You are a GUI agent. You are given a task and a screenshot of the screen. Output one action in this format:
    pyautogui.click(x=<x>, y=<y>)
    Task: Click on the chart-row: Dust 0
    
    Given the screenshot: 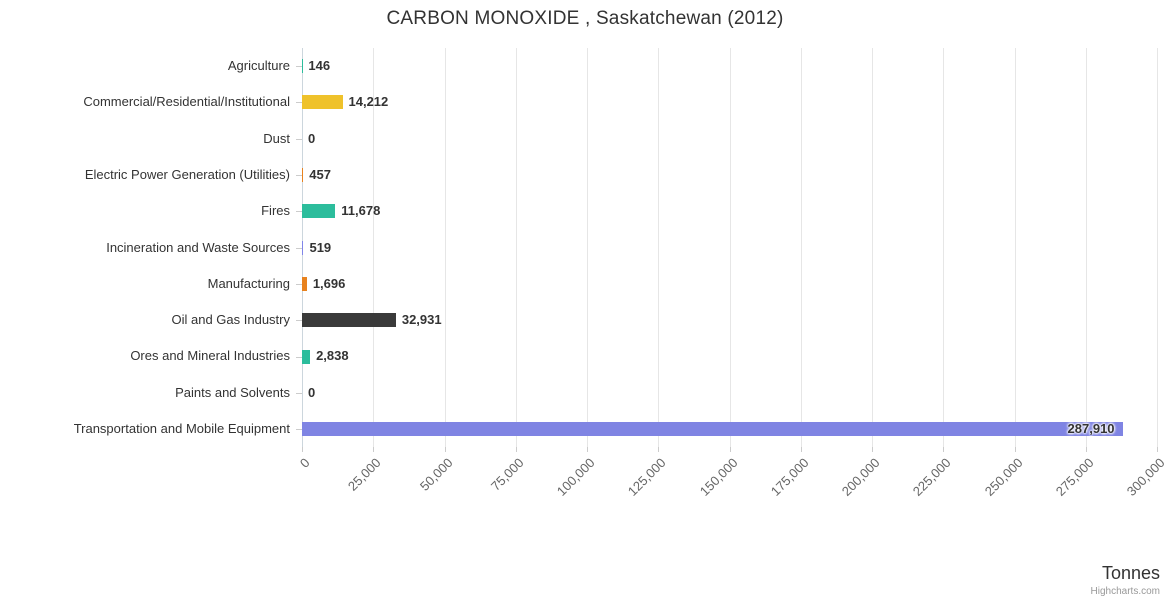 What is the action you would take?
    pyautogui.click(x=585, y=139)
    